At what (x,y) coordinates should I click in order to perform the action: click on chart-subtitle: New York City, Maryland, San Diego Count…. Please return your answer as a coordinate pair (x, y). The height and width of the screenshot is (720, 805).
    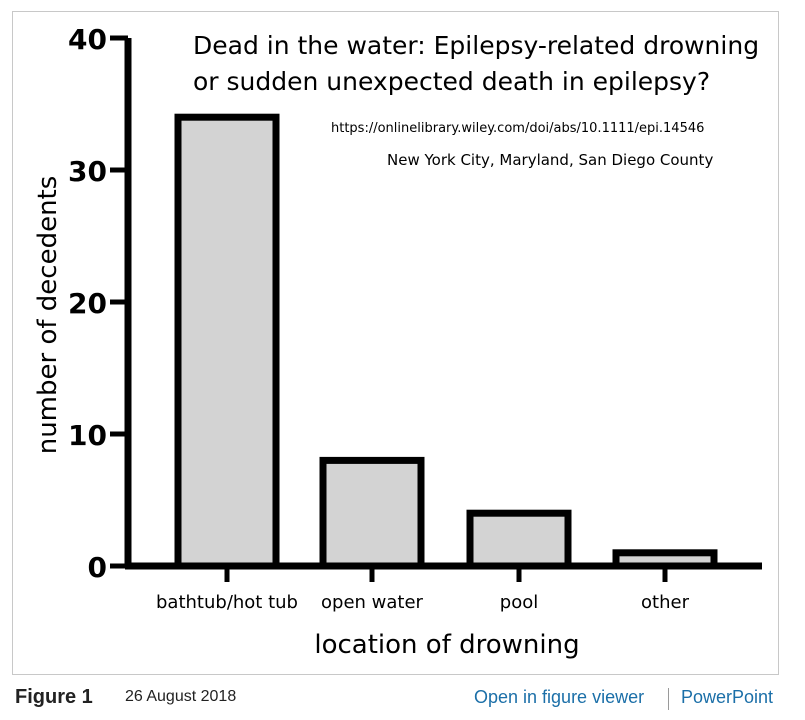
    Looking at the image, I should click on (550, 160).